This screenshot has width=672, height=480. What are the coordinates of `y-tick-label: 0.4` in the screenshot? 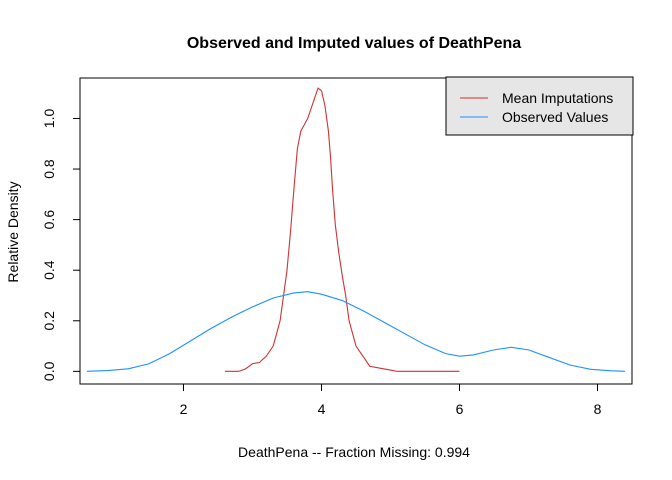 It's located at (49, 270).